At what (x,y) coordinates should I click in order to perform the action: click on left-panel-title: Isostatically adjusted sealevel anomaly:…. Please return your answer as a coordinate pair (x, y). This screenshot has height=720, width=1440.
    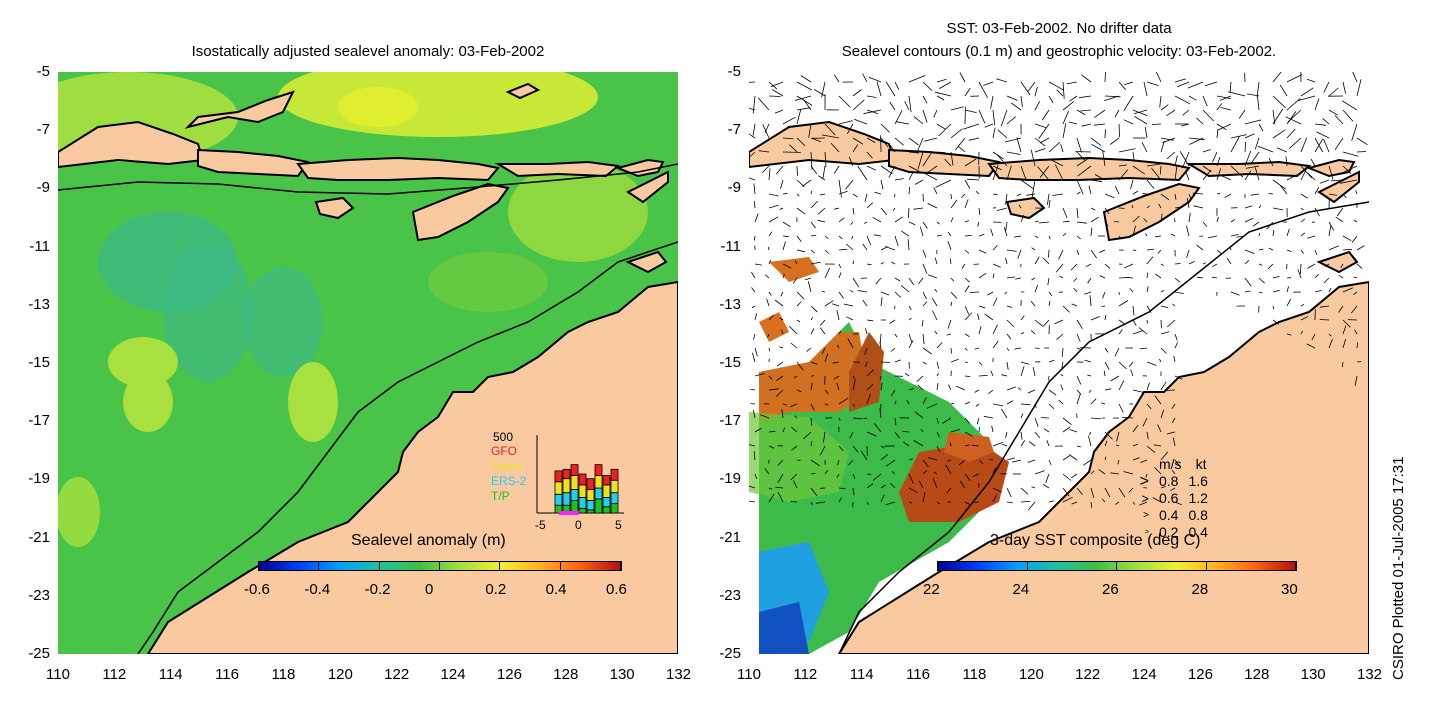
    Looking at the image, I should click on (368, 51).